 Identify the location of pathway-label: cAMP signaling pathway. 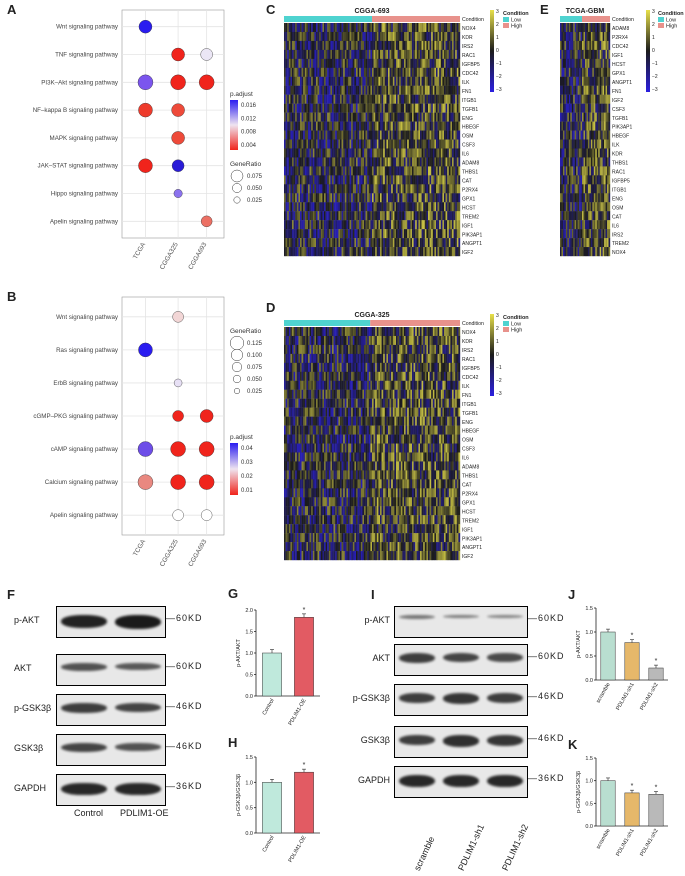
(85, 449).